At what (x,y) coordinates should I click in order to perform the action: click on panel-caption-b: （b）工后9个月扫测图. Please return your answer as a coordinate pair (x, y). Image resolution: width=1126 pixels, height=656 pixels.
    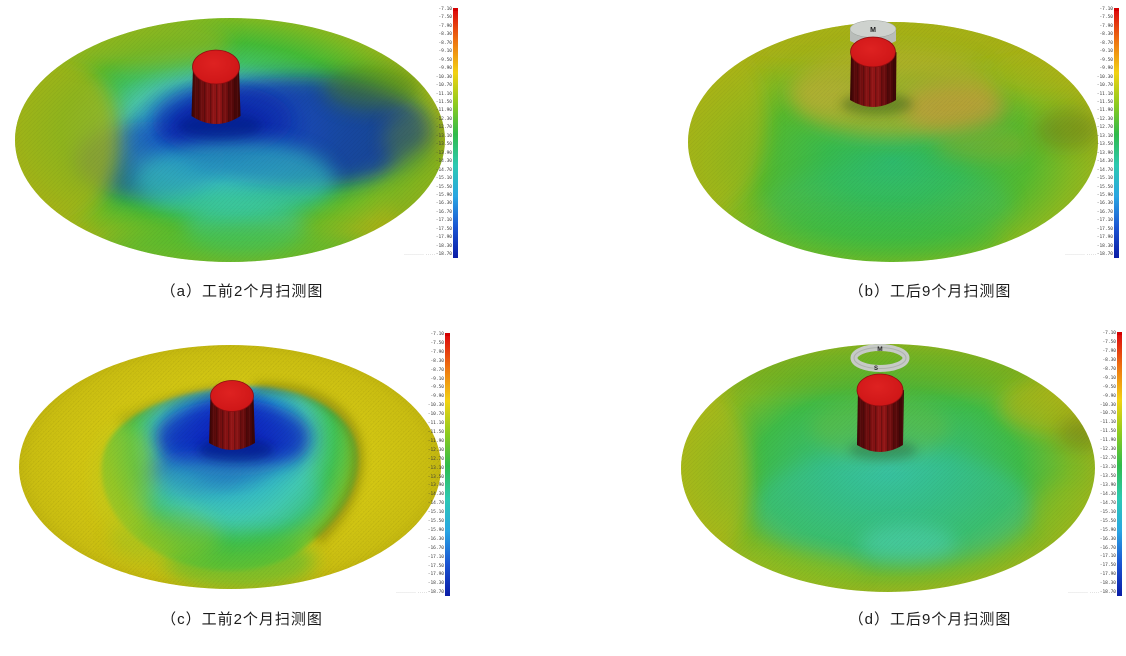
    Looking at the image, I should click on (930, 291).